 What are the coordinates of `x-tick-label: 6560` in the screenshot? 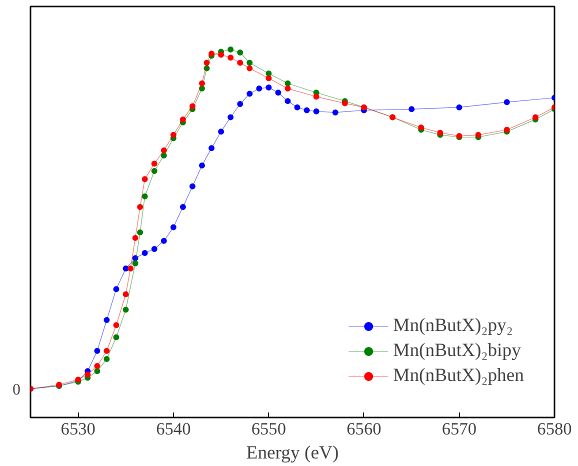 It's located at (364, 429).